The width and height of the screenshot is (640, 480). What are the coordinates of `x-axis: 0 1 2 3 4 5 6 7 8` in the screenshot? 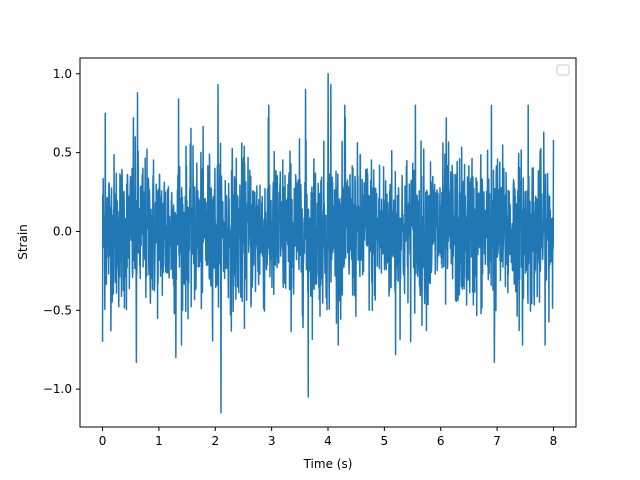 It's located at (328, 437).